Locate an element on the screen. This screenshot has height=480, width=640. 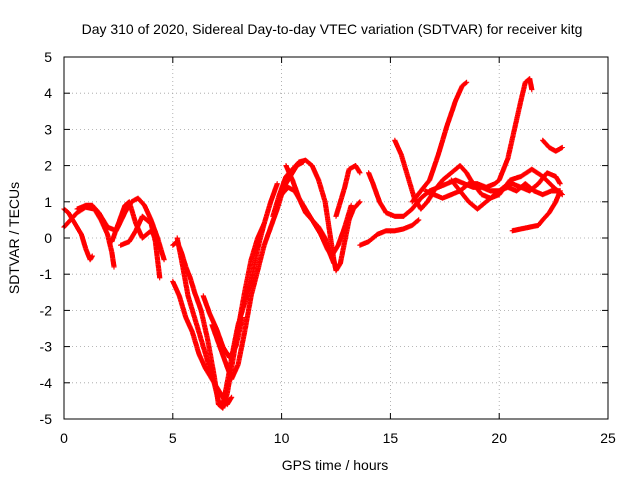
x-tick-label: 10 is located at coordinates (282, 438).